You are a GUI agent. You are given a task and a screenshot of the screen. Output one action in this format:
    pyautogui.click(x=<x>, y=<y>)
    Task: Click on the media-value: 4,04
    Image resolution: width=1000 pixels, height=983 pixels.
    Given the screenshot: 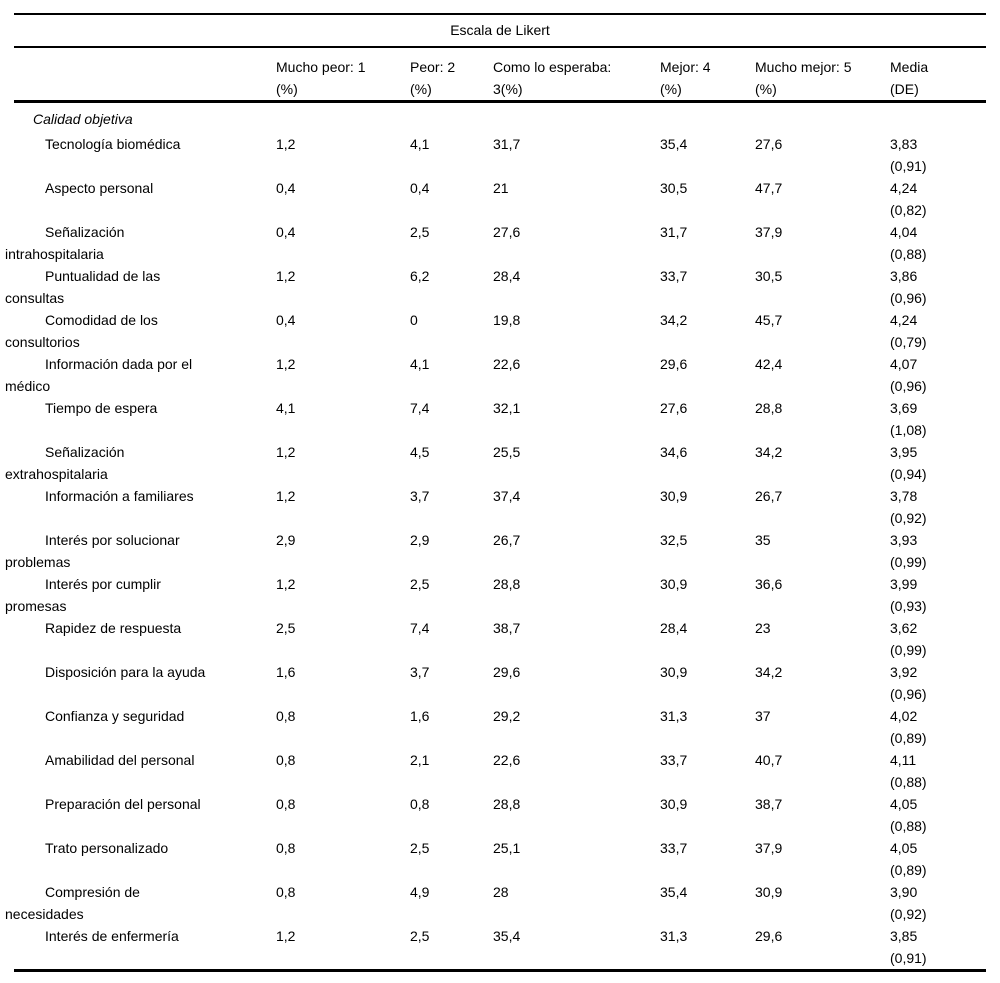 What is the action you would take?
    pyautogui.click(x=904, y=232)
    